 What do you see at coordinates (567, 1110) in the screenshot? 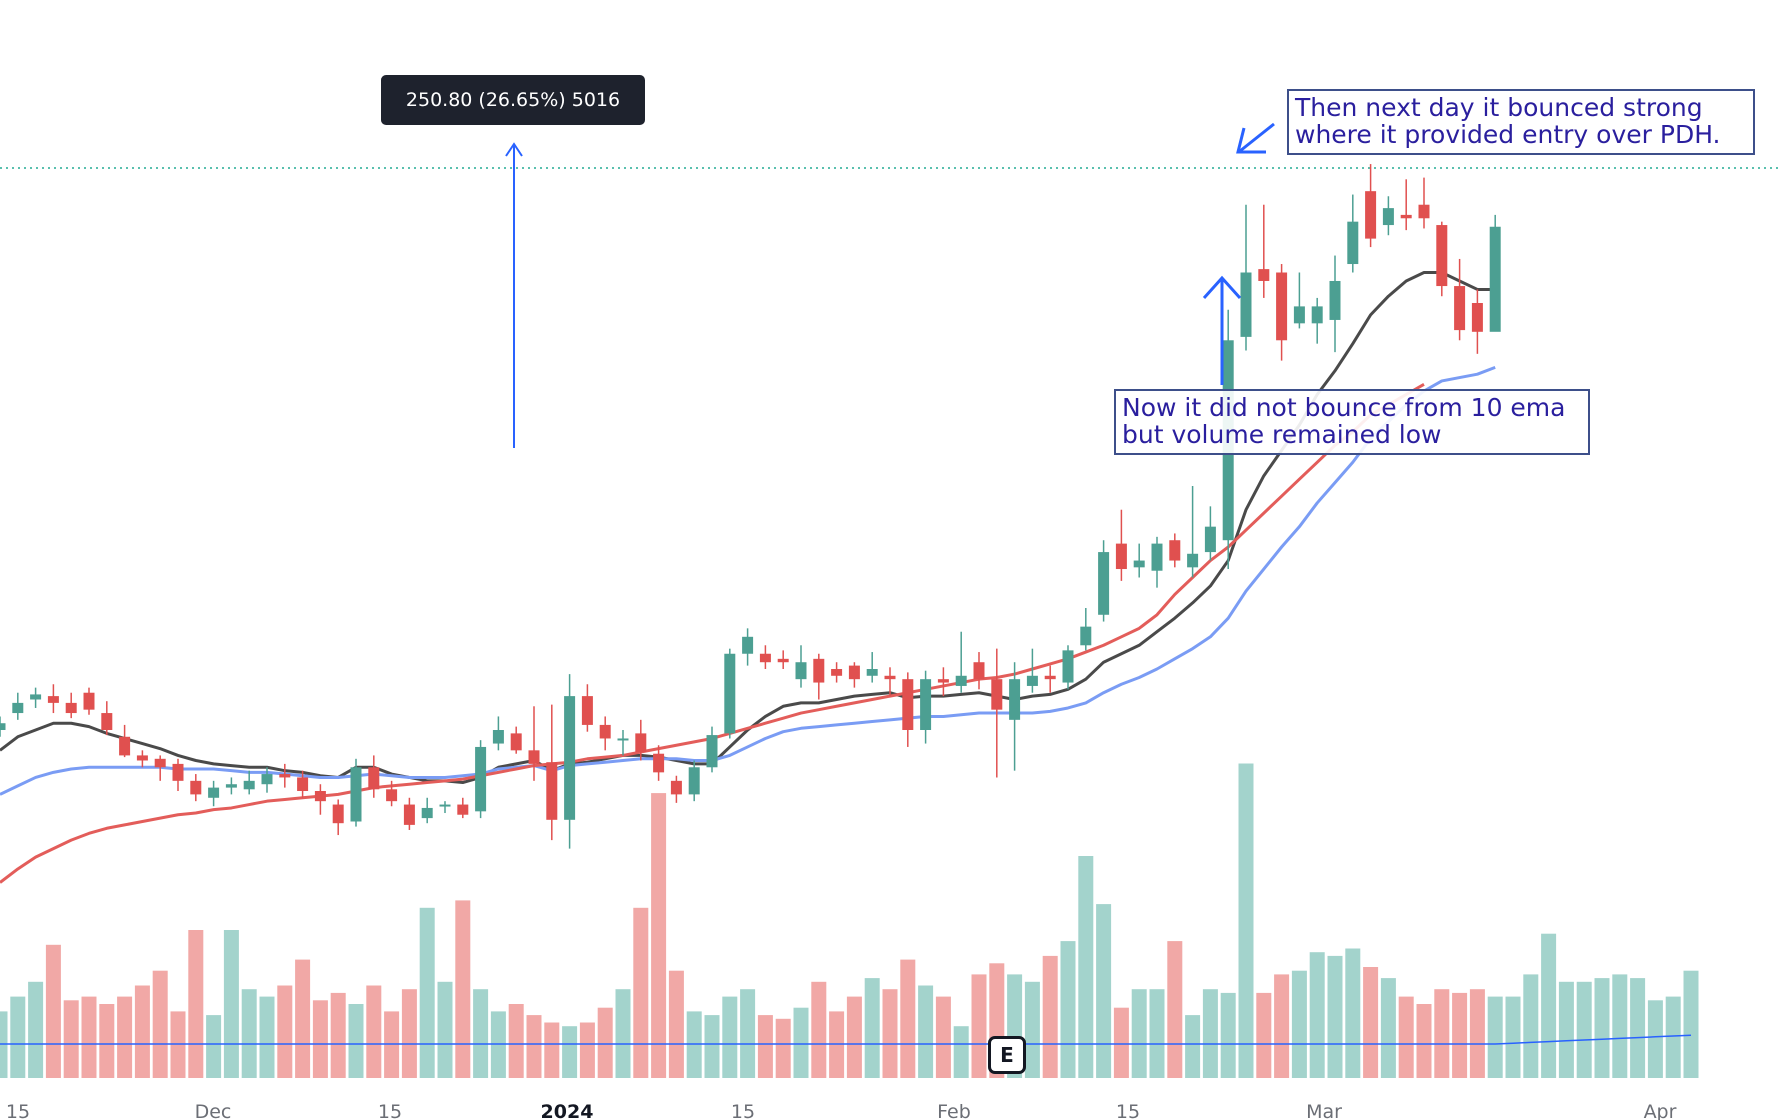
I see `x-axis-tick-label: 2024` at bounding box center [567, 1110].